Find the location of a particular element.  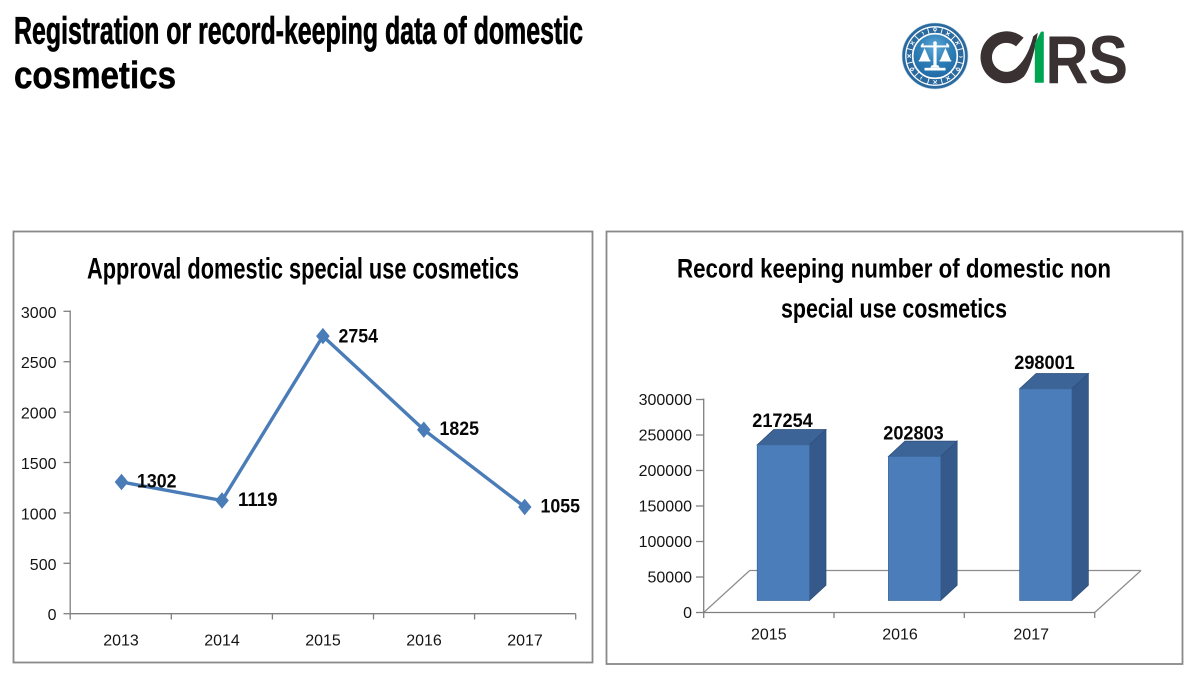

svg-text: cosmetics is located at coordinates (95, 76).